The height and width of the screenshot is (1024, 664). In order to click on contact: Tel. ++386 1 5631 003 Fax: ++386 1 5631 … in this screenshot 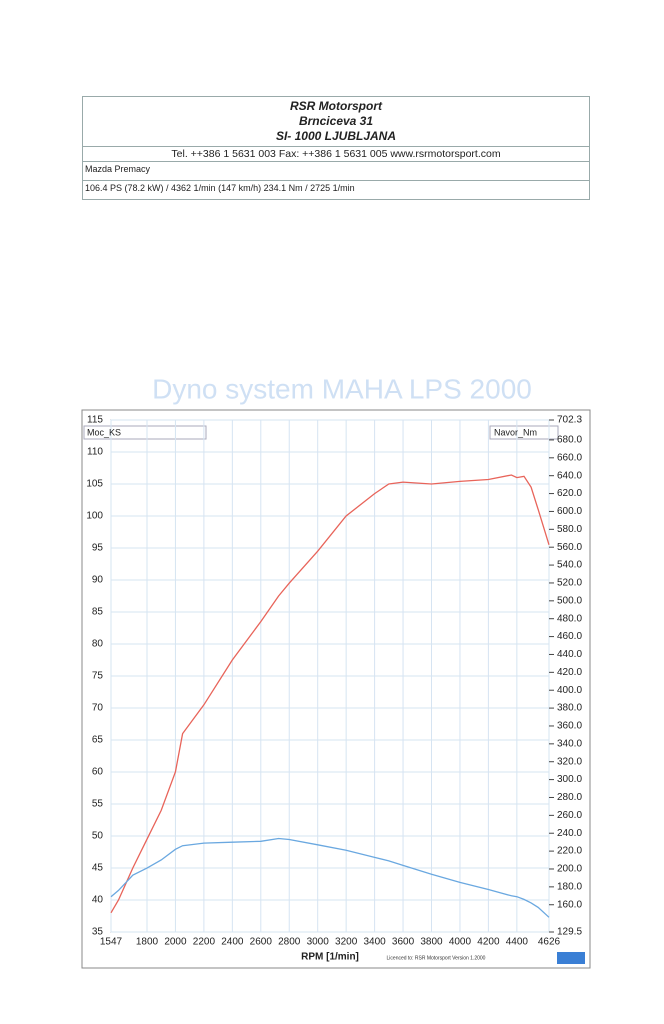, I will do `click(336, 154)`.